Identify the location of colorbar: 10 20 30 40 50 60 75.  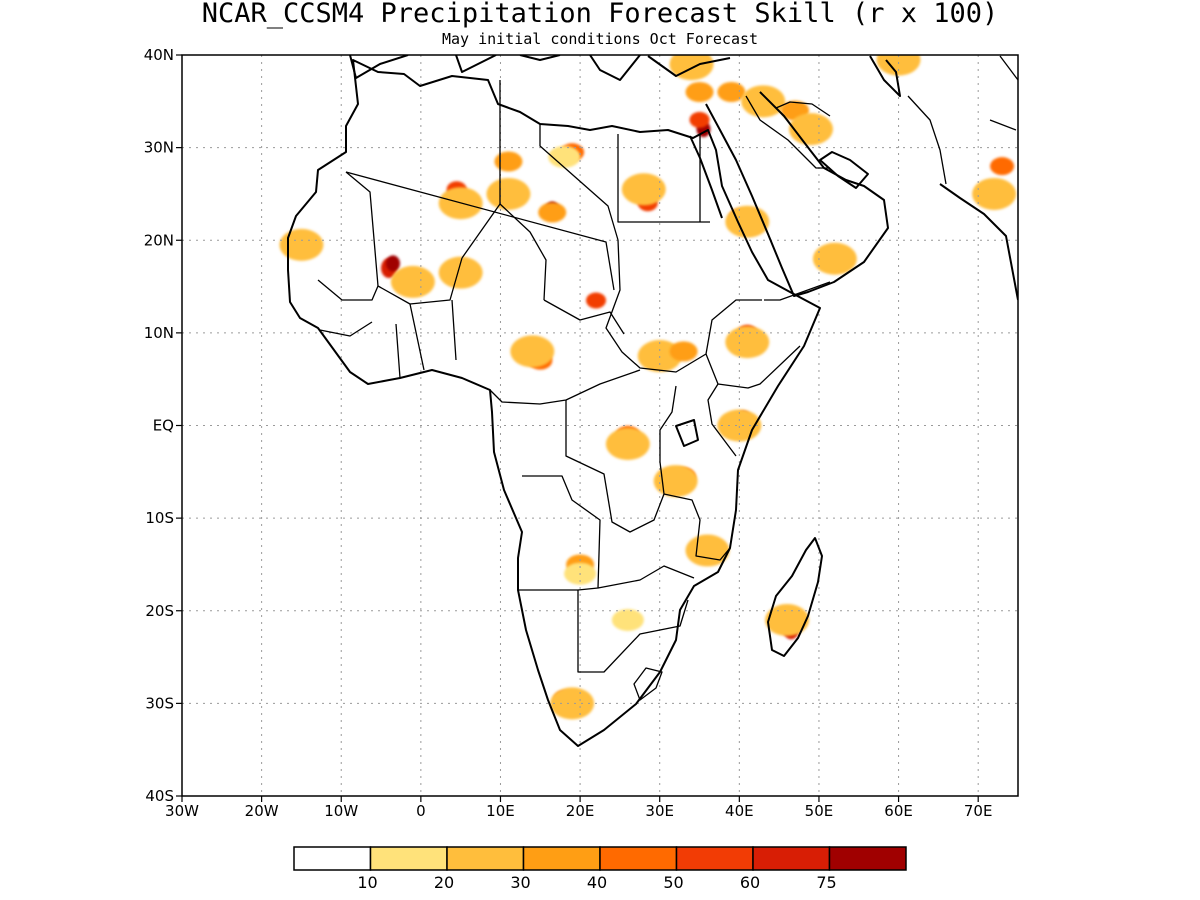
(600, 869).